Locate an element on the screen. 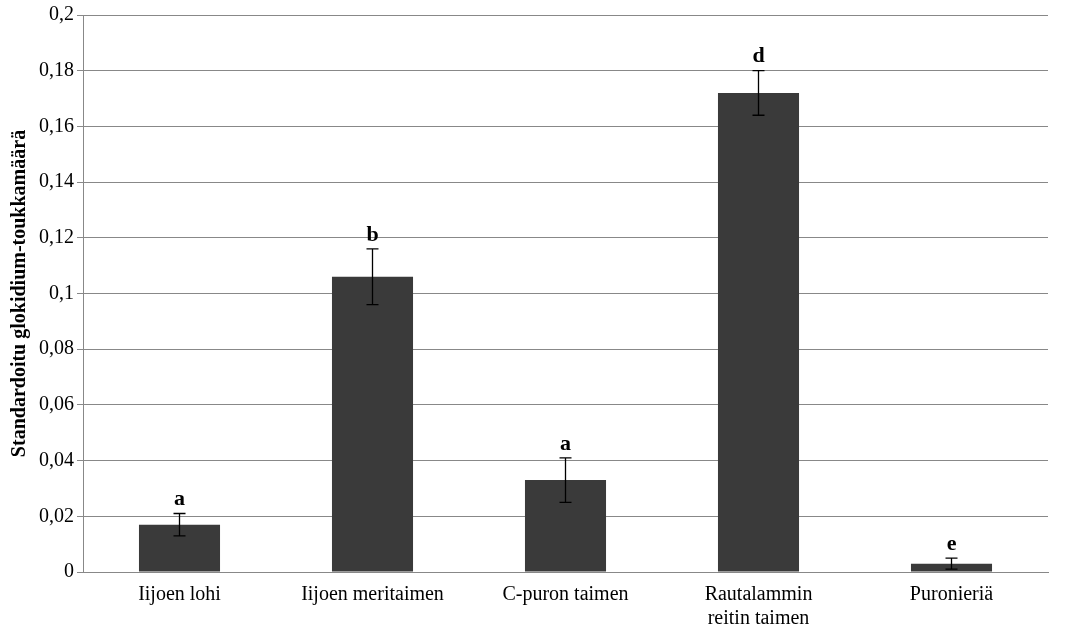 The height and width of the screenshot is (634, 1068). y-tick-label: 0,02 is located at coordinates (56, 514).